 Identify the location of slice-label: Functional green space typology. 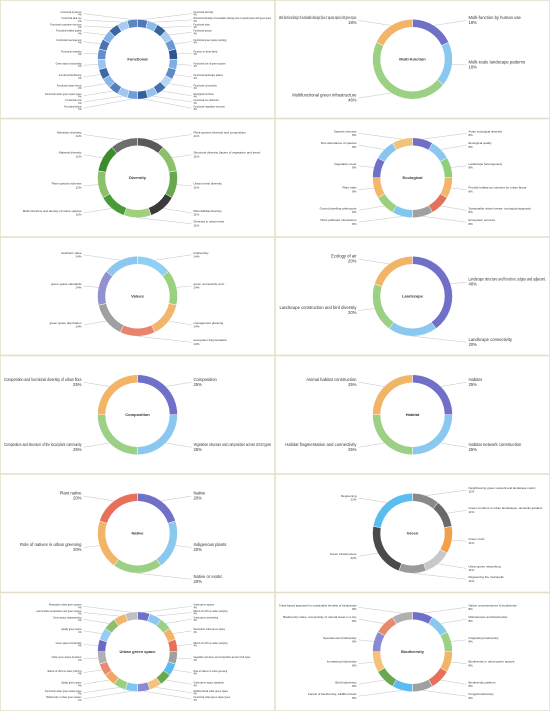
(211, 40).